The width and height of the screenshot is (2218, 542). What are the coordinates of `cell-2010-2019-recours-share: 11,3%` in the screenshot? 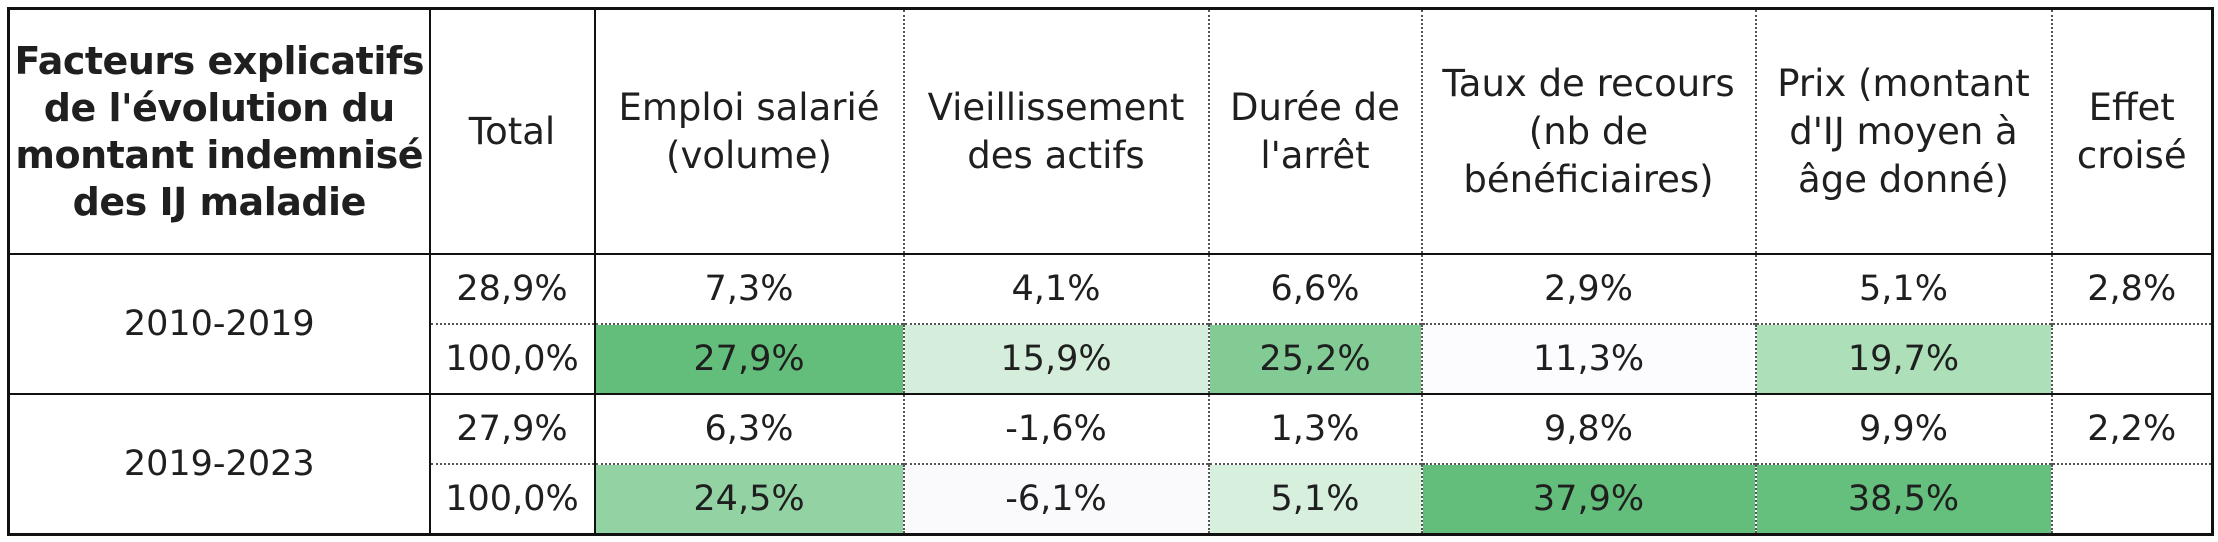 It's located at (1588, 359).